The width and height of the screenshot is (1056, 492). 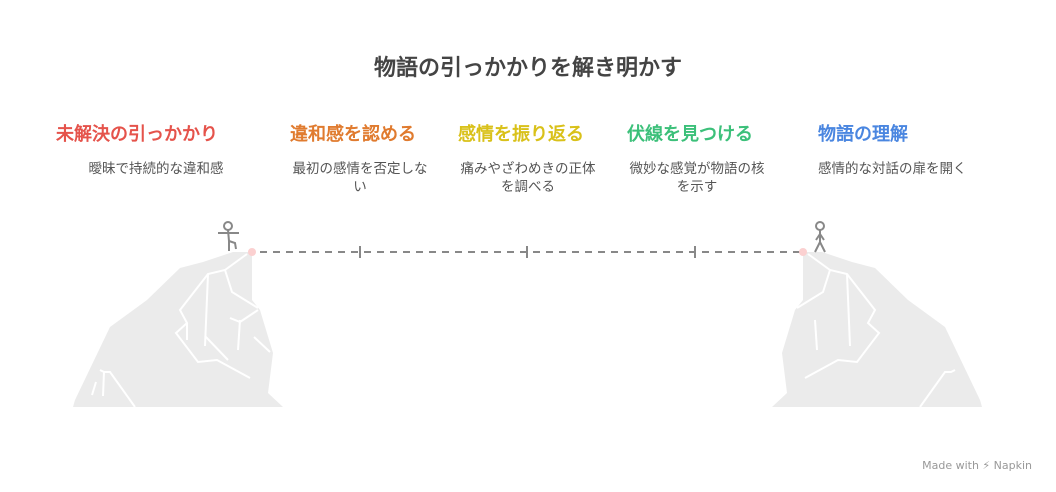 What do you see at coordinates (360, 178) in the screenshot?
I see `step-description: 最初の感情を否定しない` at bounding box center [360, 178].